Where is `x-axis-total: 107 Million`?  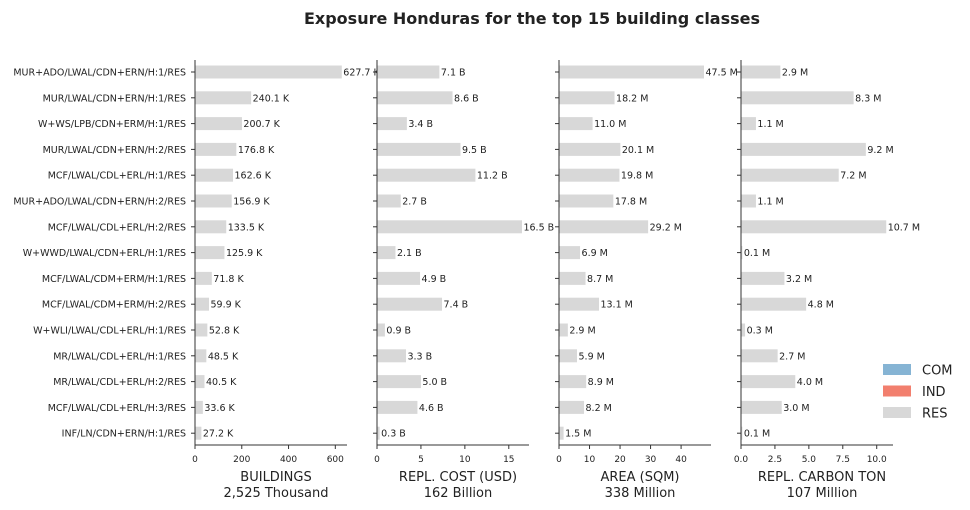
x-axis-total: 107 Million is located at coordinates (822, 493).